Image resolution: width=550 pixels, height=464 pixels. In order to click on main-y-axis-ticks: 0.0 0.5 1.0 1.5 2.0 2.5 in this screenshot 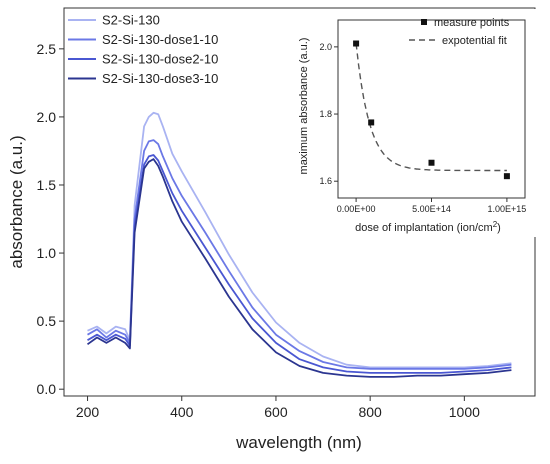, I will do `click(50, 219)`.